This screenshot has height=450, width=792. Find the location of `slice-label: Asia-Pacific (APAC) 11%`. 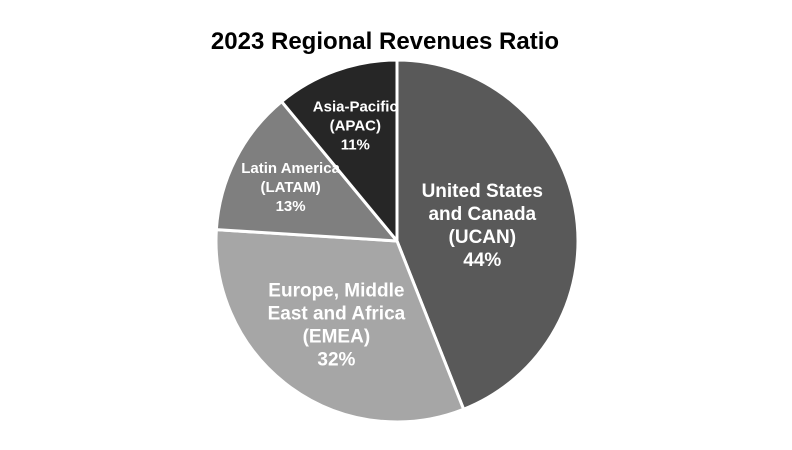

slice-label: Asia-Pacific (APAC) 11% is located at coordinates (355, 125).